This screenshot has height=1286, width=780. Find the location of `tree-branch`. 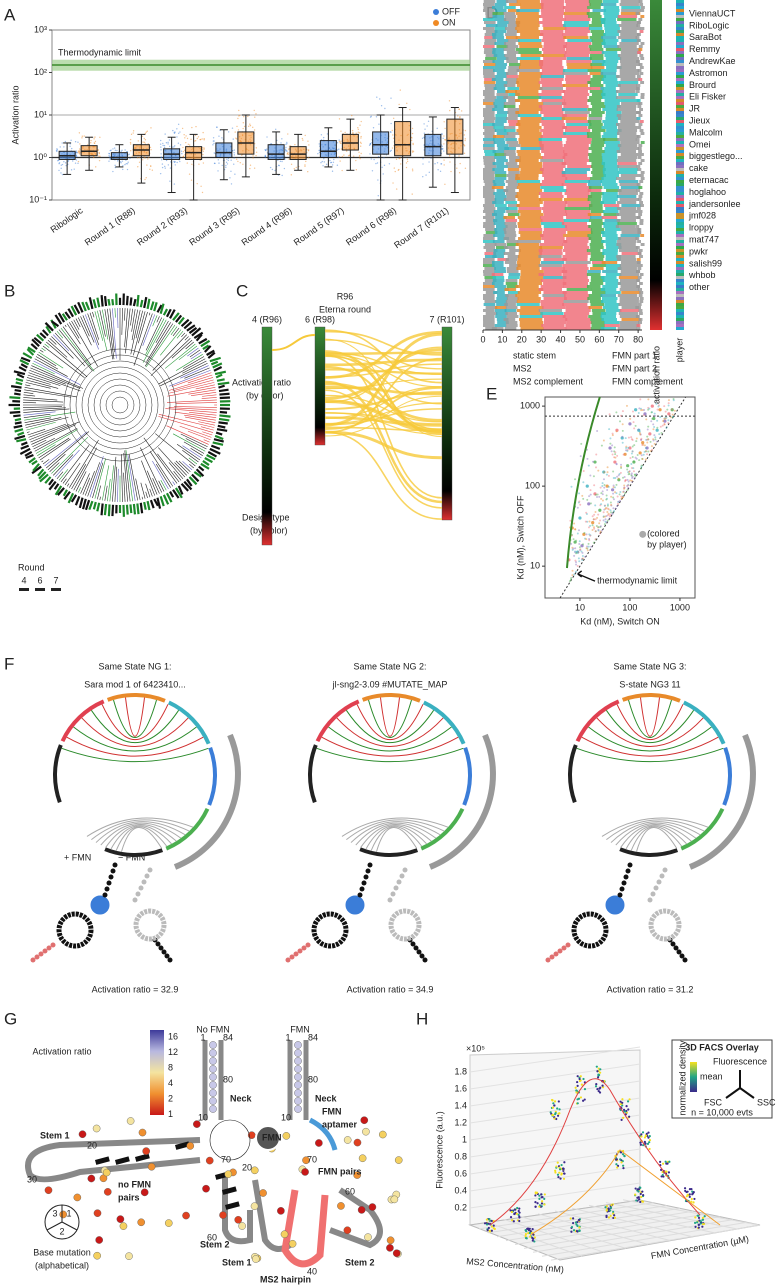

tree-branch is located at coordinates (117, 318).